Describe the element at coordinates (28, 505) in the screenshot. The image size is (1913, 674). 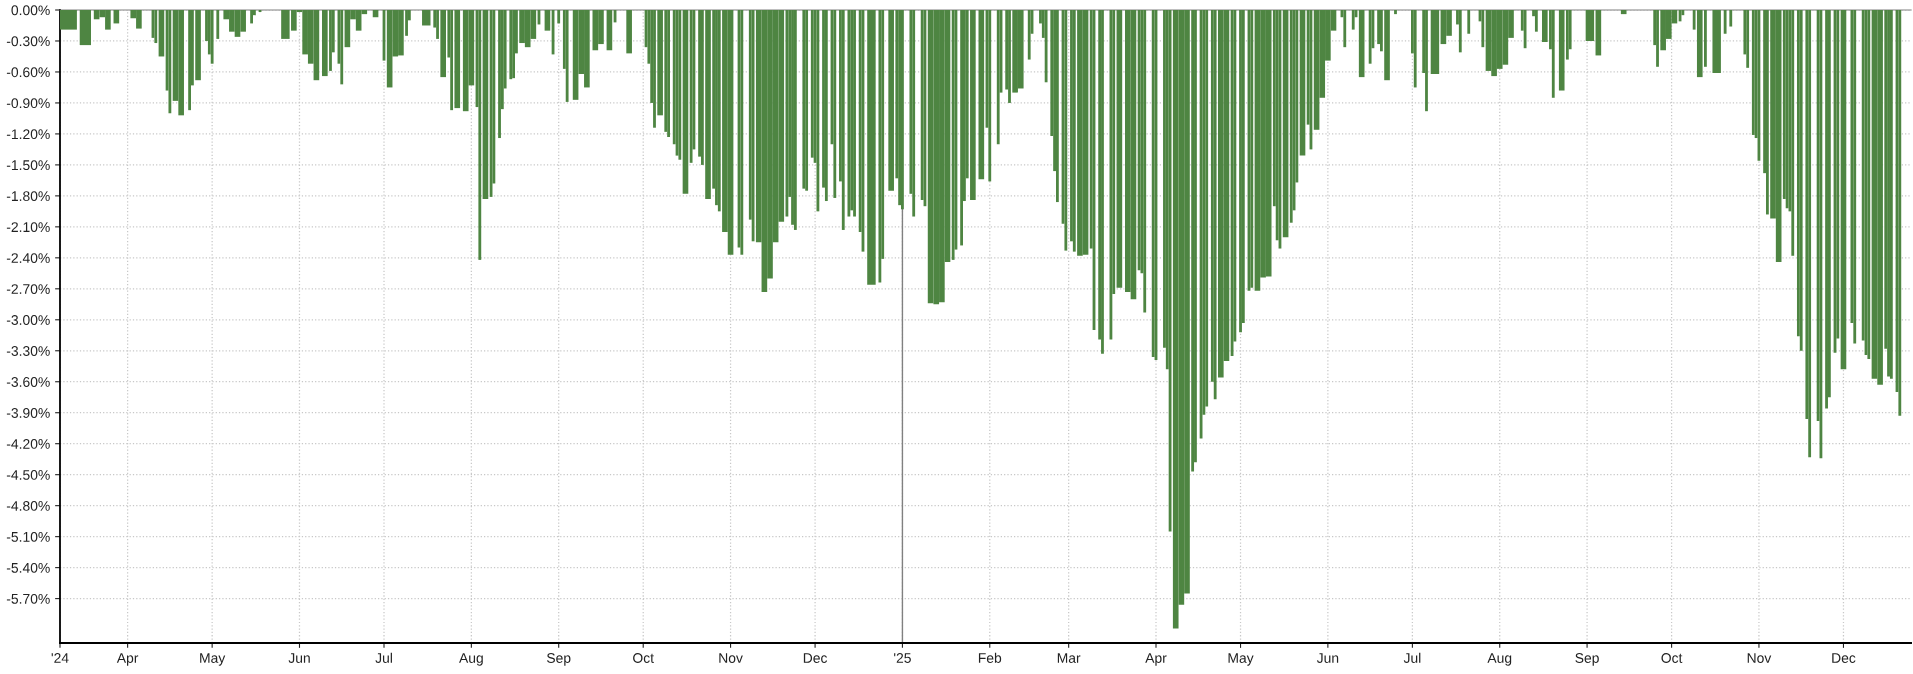
I see `y-tick-label: -4.80%` at that location.